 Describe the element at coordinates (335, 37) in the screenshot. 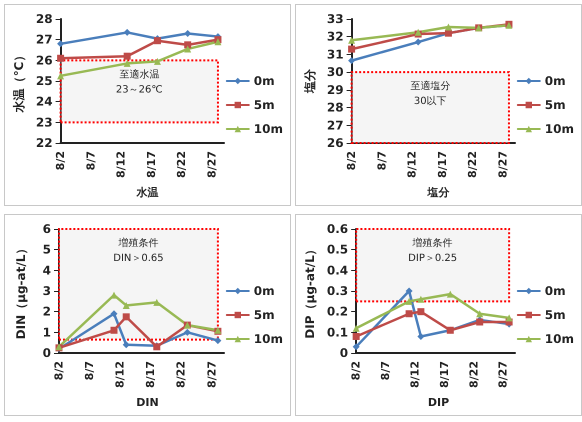

I see `y-tick-label: 32` at that location.